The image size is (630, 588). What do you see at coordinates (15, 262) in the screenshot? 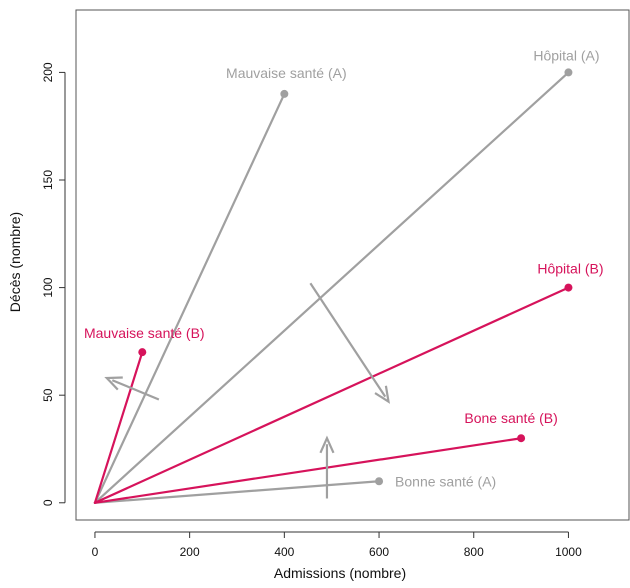
I see `y-axis-title: Décès (nombre)` at bounding box center [15, 262].